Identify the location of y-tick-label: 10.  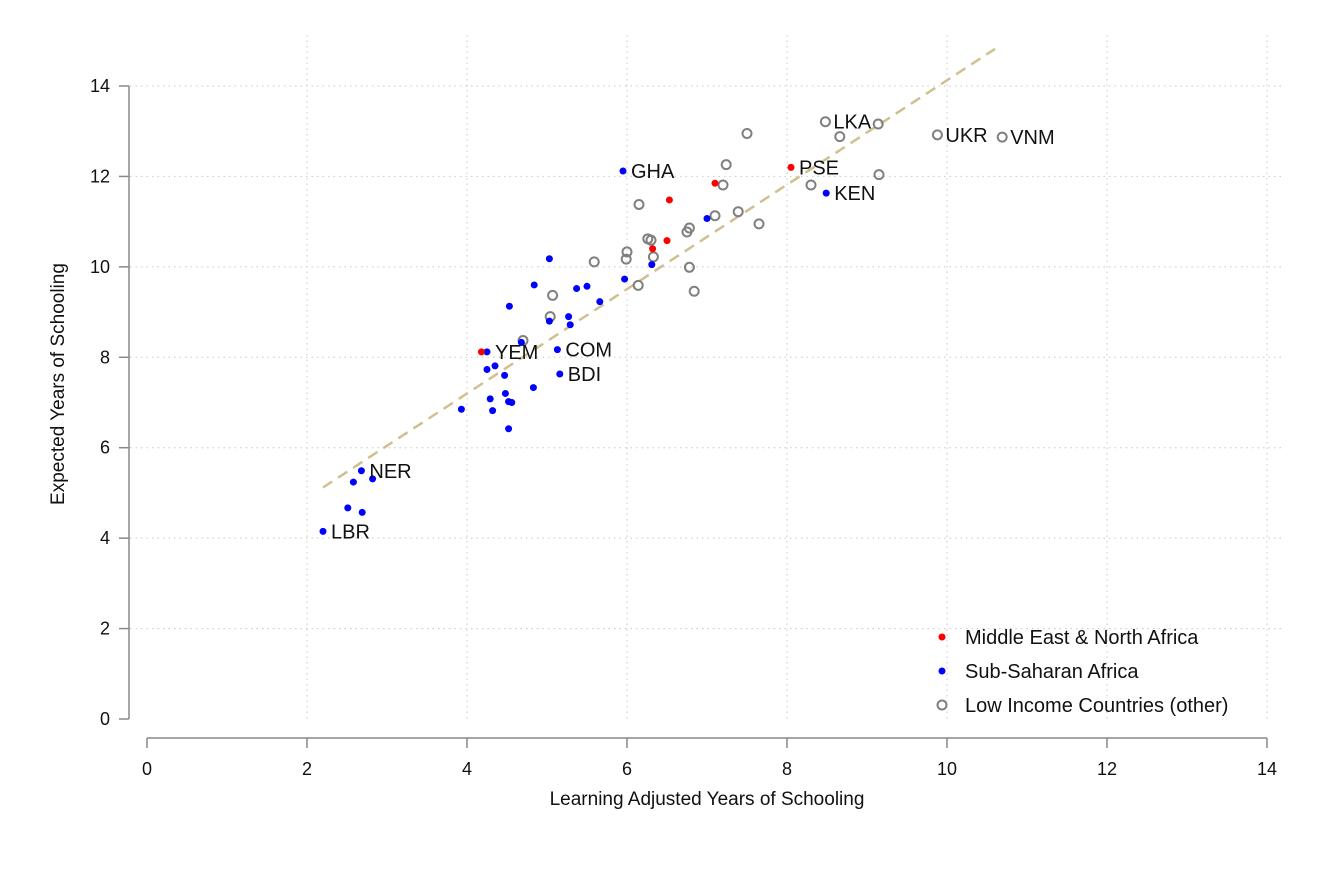
(100, 267).